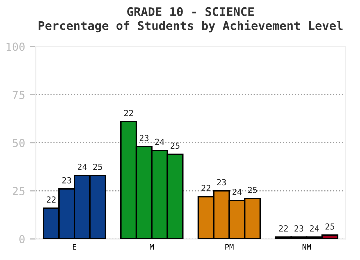 Image resolution: width=360 pixels, height=260 pixels. I want to click on y-tick-label: 50, so click(18, 143).